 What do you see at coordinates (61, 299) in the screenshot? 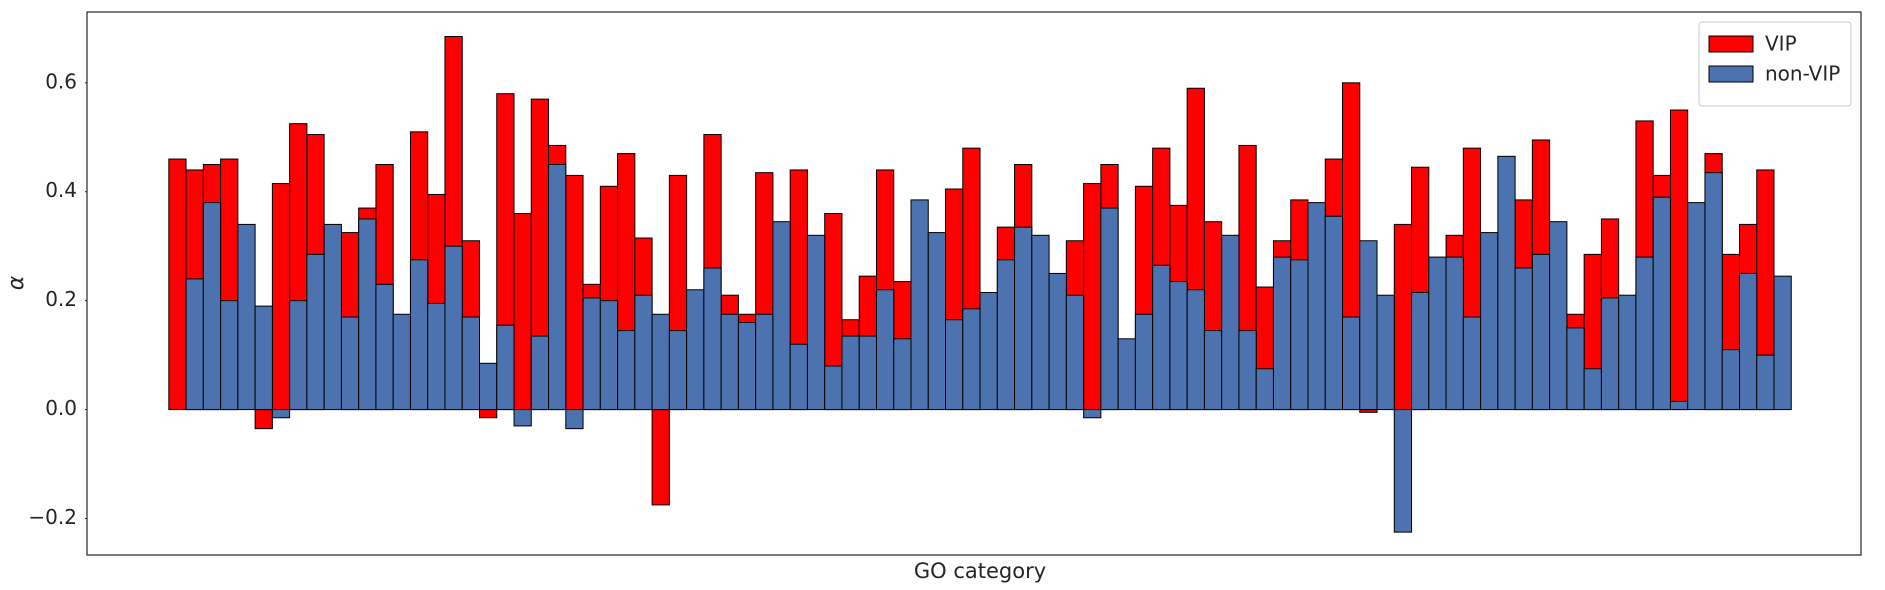
I see `y-tick-label: 0.2` at bounding box center [61, 299].